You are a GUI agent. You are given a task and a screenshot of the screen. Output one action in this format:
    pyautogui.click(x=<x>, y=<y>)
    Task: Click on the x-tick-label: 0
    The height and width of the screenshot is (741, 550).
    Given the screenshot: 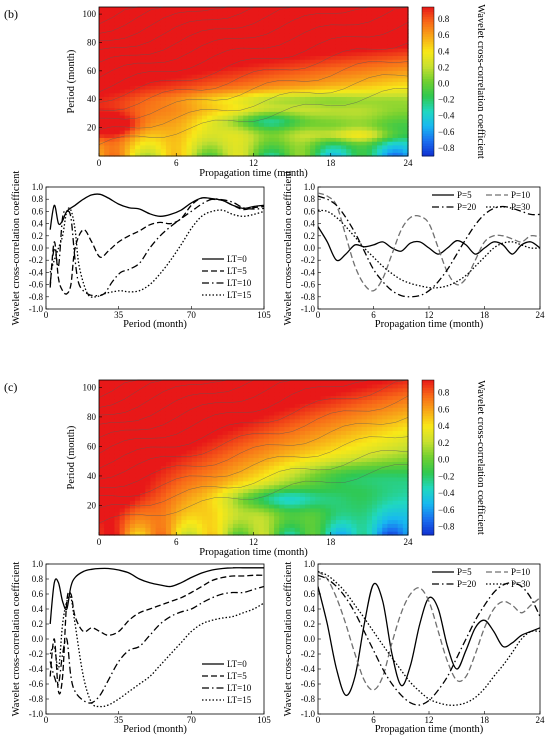 What is the action you would take?
    pyautogui.click(x=99, y=163)
    